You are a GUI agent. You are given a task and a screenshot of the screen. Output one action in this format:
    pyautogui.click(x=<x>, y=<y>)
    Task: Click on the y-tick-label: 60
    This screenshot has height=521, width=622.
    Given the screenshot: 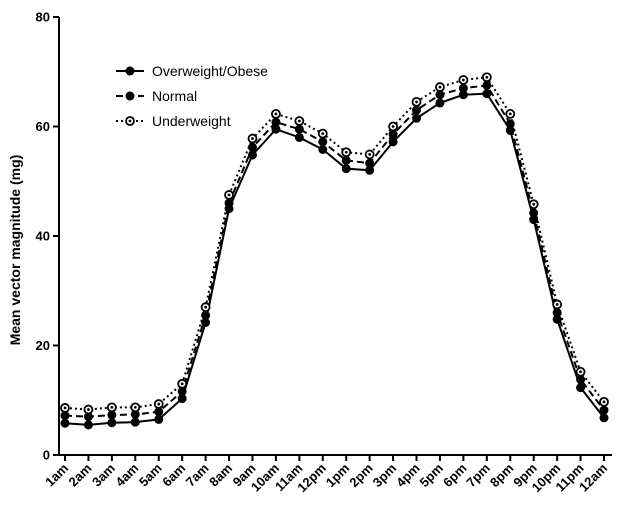 What is the action you would take?
    pyautogui.click(x=43, y=126)
    